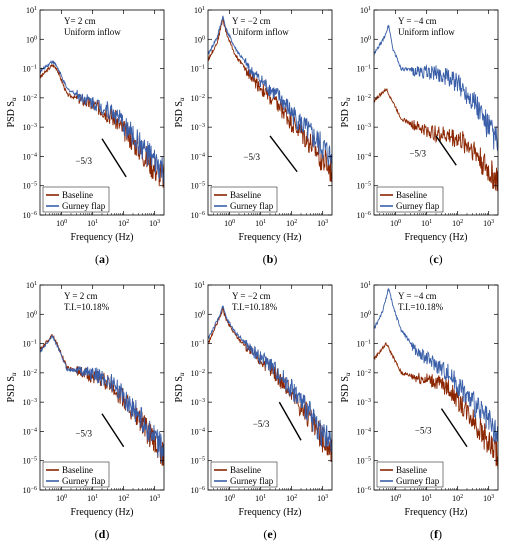 Image resolution: width=509 pixels, height=550 pixels. What do you see at coordinates (417, 21) in the screenshot?
I see `condition-annotation: Y = −4 cm` at bounding box center [417, 21].